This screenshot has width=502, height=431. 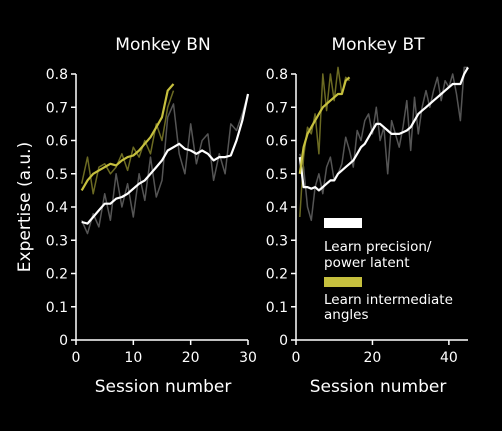 What do you see at coordinates (343, 282) in the screenshot?
I see `legend-swatch-intermediate` at bounding box center [343, 282].